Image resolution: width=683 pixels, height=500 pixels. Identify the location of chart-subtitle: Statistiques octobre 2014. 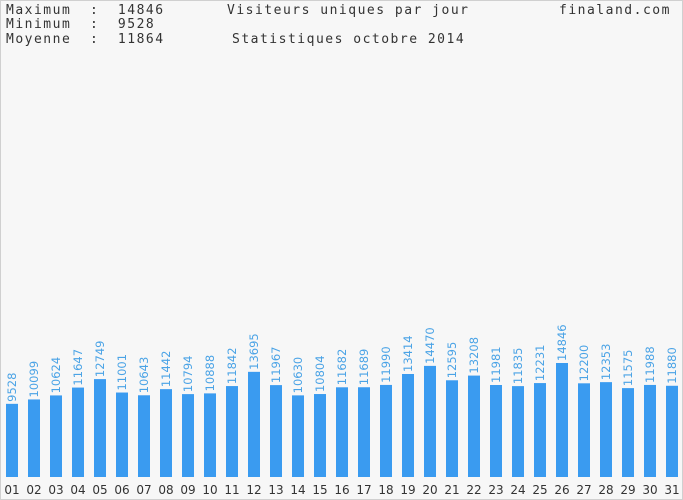
(349, 39).